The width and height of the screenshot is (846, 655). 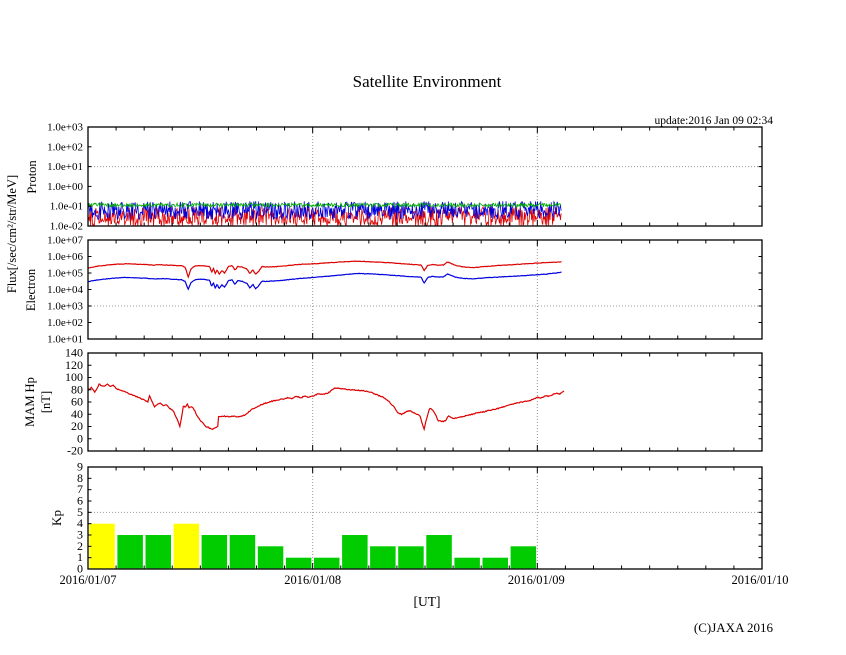 I want to click on x-tick-label-jan09: 2016/01/09, so click(x=536, y=580).